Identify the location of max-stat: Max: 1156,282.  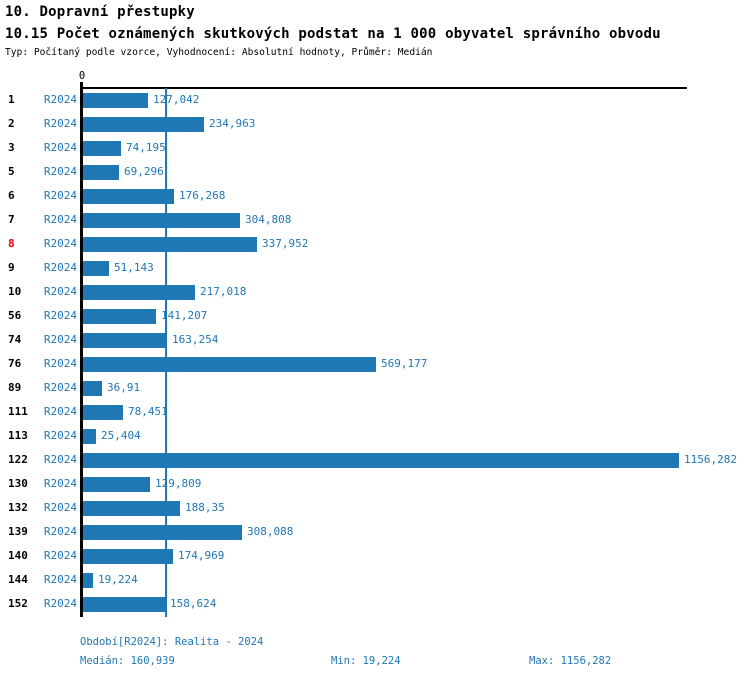
(570, 661).